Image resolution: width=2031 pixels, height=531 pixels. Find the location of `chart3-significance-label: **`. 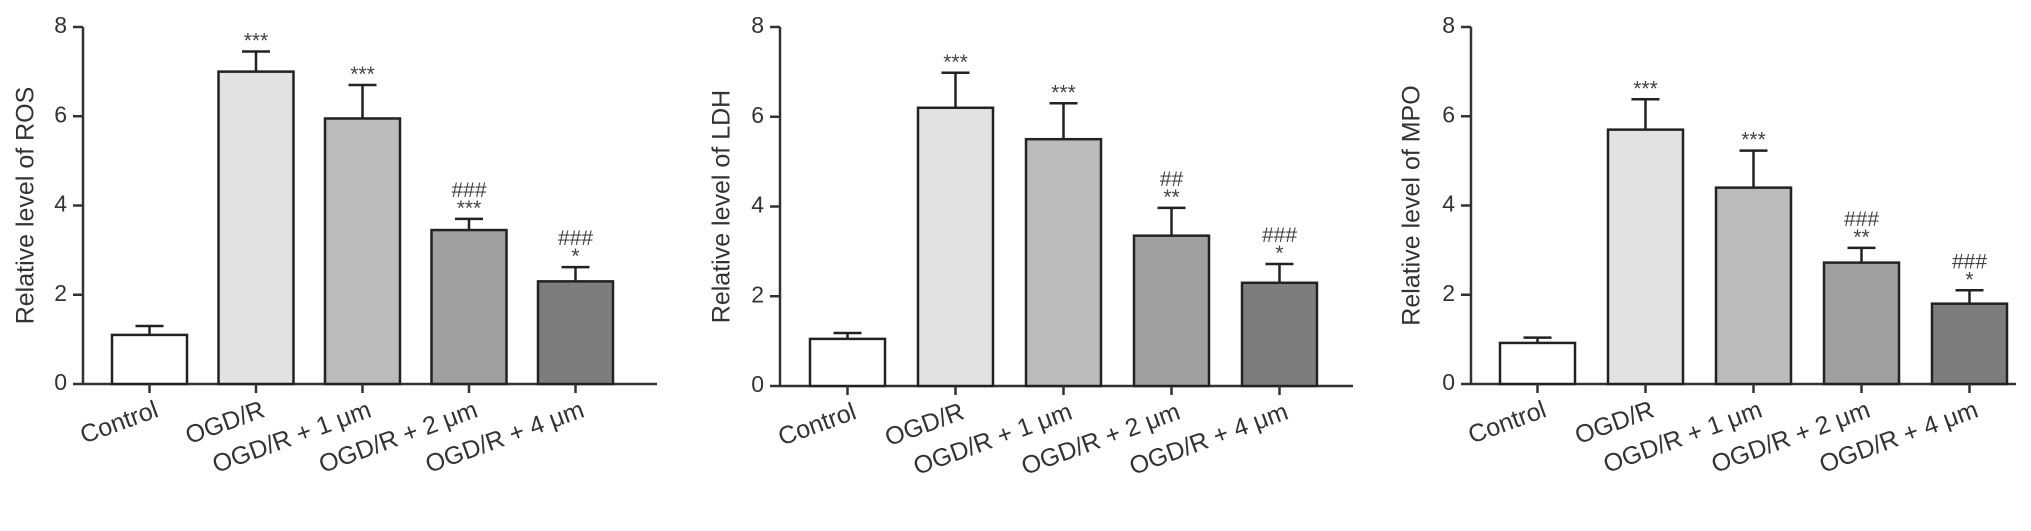

chart3-significance-label: ** is located at coordinates (1861, 237).